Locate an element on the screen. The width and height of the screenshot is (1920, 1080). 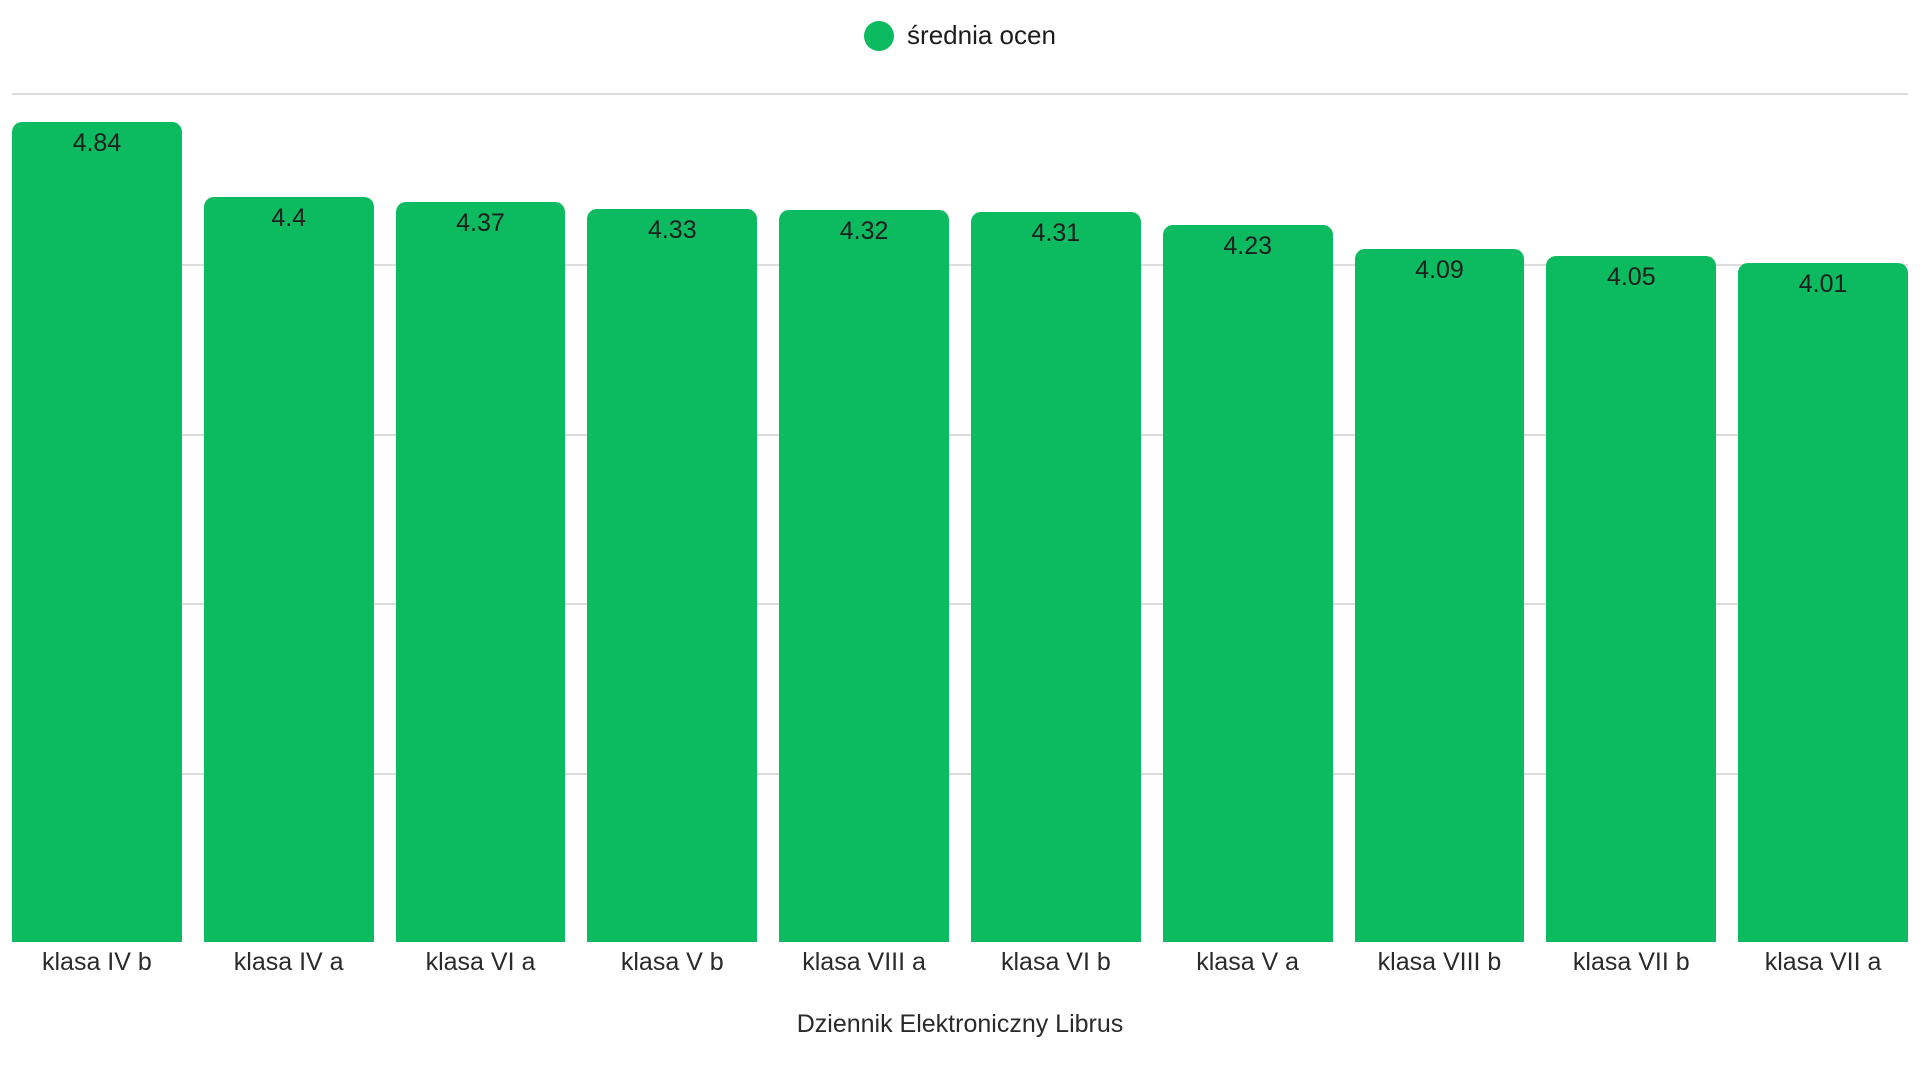
bar: 4.23 is located at coordinates (1247, 583).